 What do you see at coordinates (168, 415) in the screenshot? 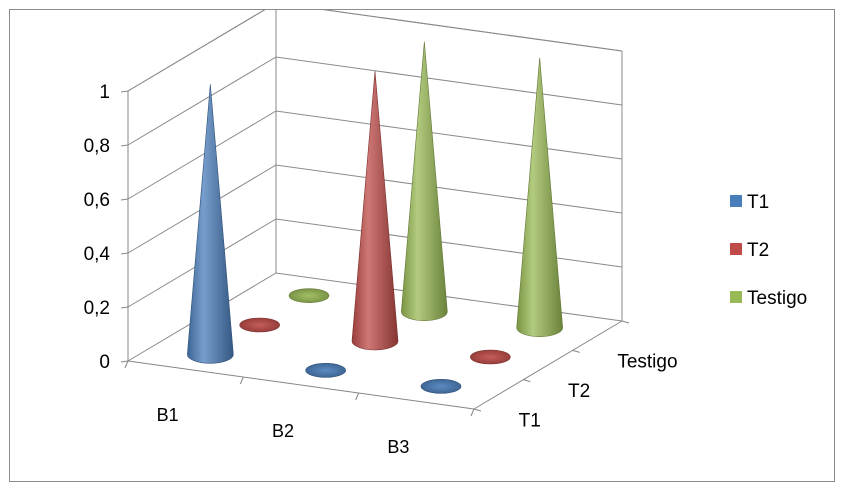
I see `x-tick-label: B1` at bounding box center [168, 415].